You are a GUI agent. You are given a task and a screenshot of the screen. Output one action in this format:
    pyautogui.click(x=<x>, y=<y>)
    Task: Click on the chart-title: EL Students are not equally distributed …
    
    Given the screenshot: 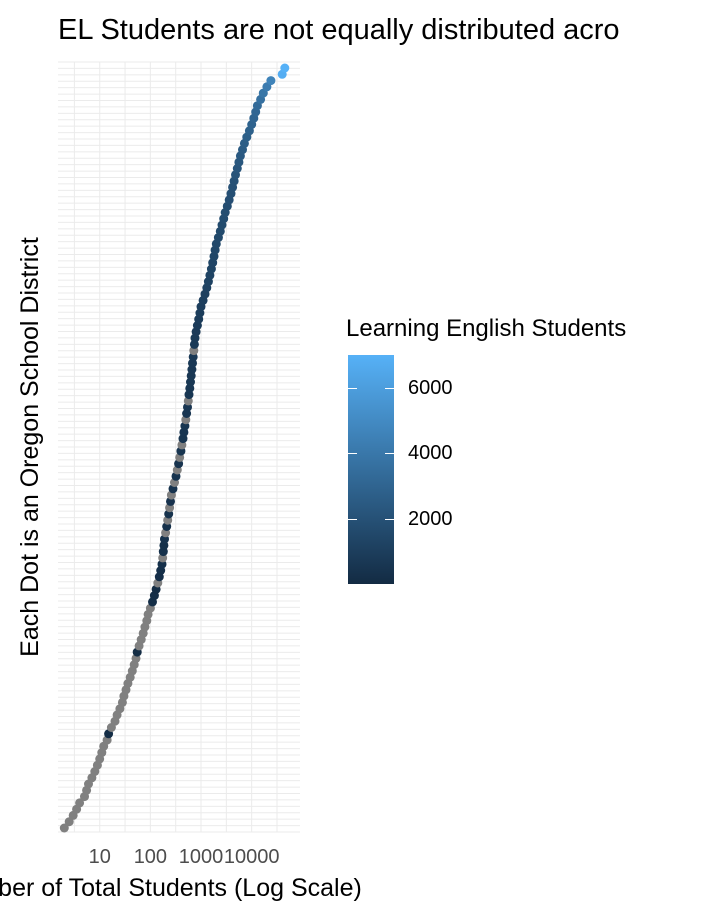 What is the action you would take?
    pyautogui.click(x=339, y=30)
    